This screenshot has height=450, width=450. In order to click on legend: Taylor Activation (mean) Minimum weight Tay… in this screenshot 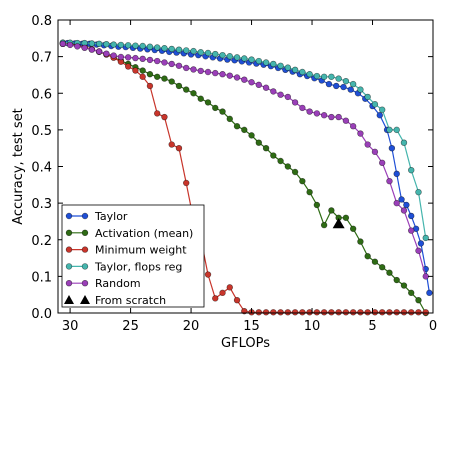, I will do `click(133, 256)`.